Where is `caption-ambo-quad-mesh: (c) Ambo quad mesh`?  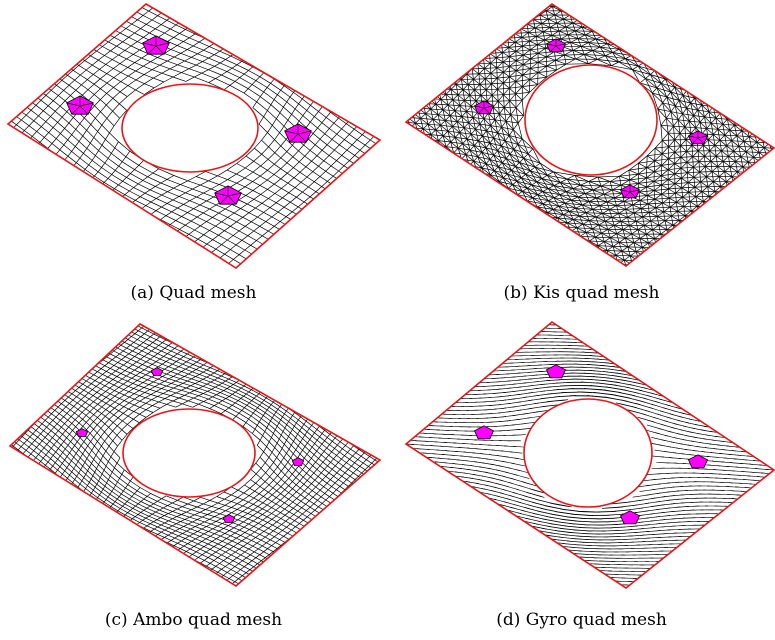 caption-ambo-quad-mesh: (c) Ambo quad mesh is located at coordinates (193, 620).